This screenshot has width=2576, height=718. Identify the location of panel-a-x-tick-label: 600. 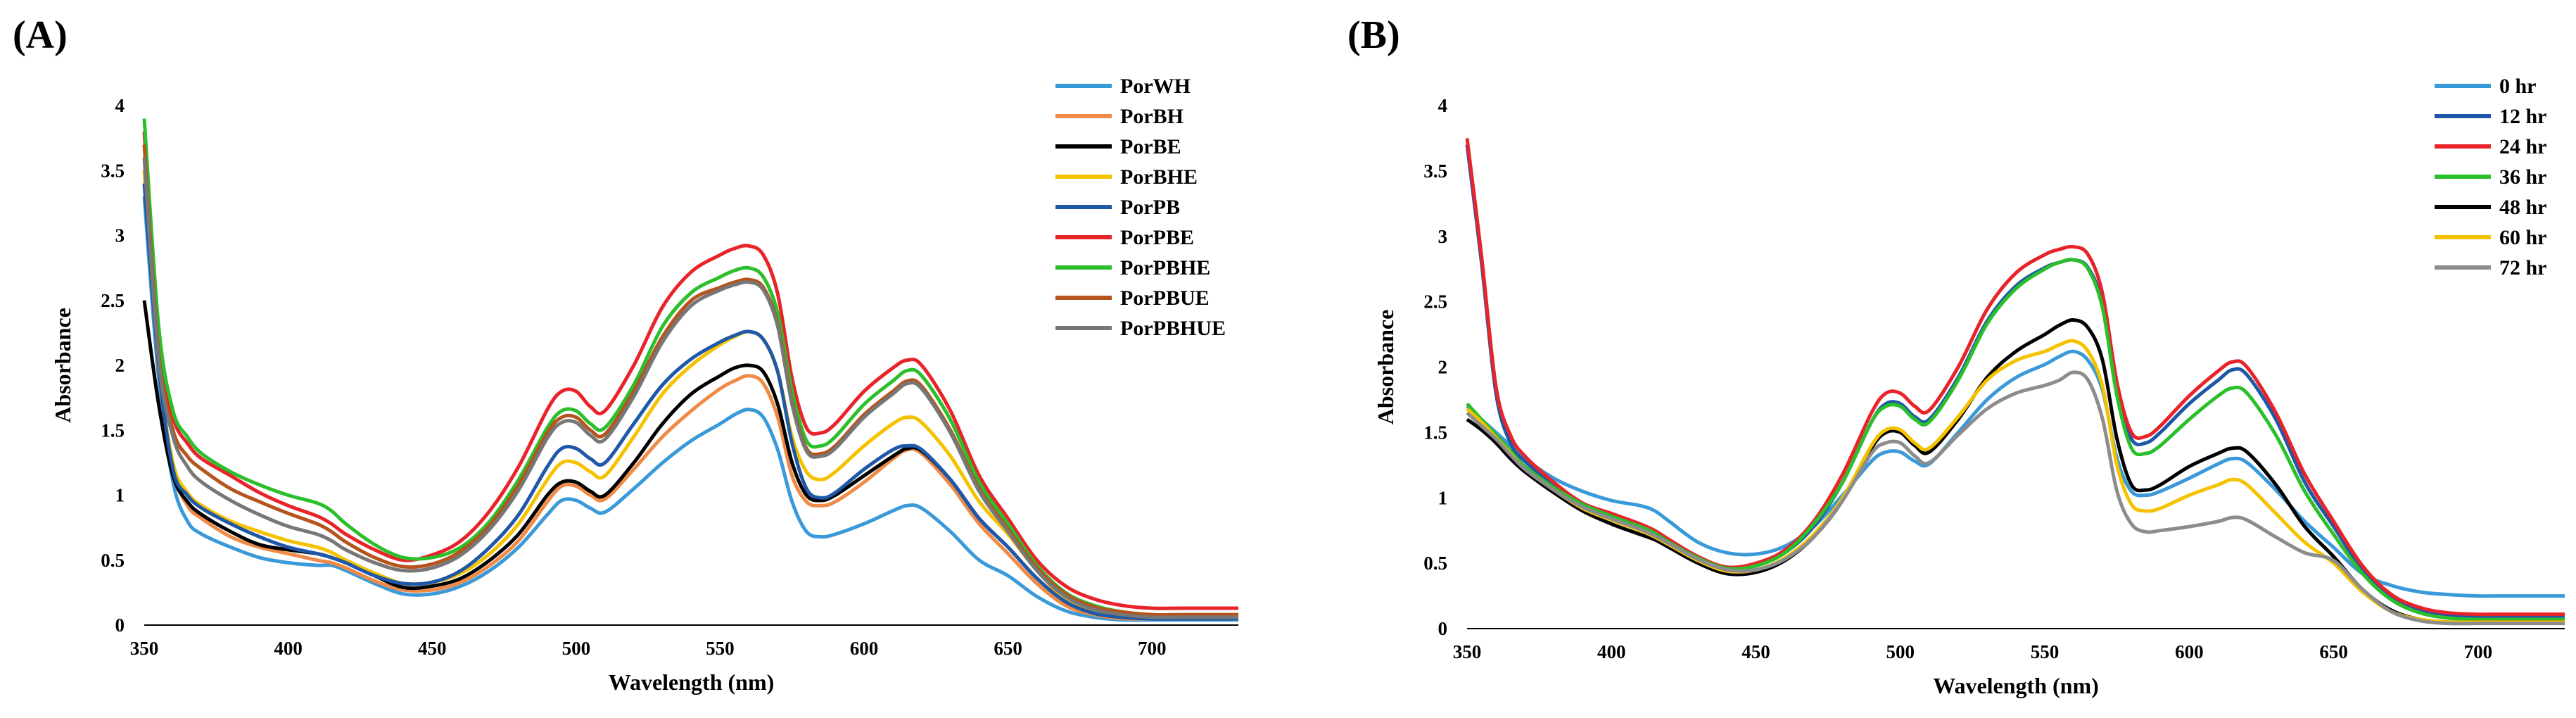
(864, 649).